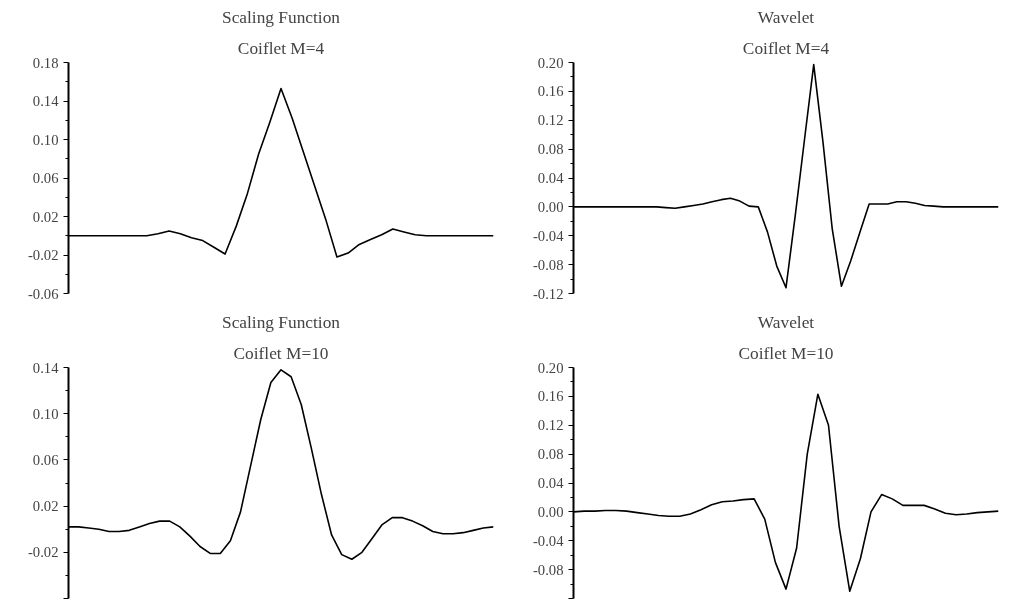 This screenshot has width=1013, height=613. I want to click on y-tick-label: -0.12, so click(548, 293).